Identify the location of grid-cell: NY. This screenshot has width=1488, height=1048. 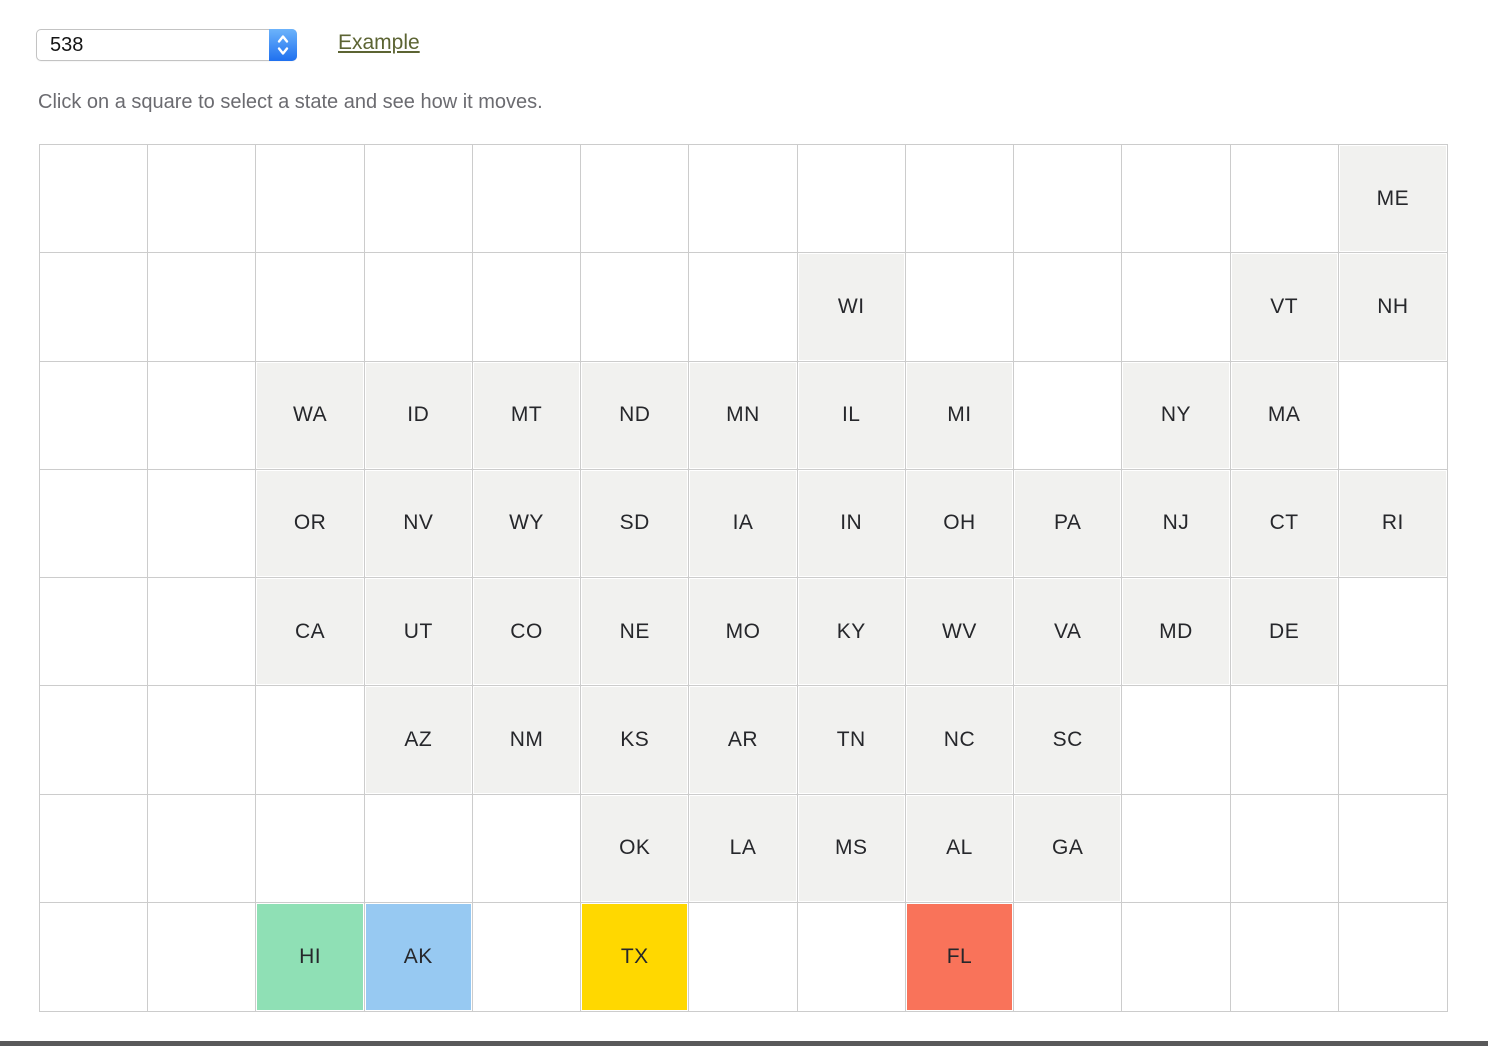
(1176, 415).